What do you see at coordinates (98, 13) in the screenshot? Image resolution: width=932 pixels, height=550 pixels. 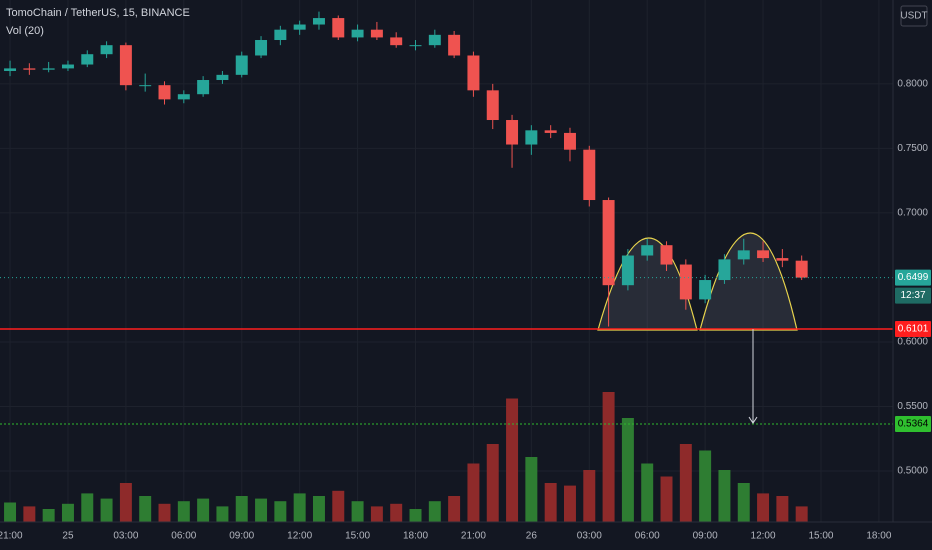 I see `chart-title: TomoChain / TetherUS, 15, BINANCE` at bounding box center [98, 13].